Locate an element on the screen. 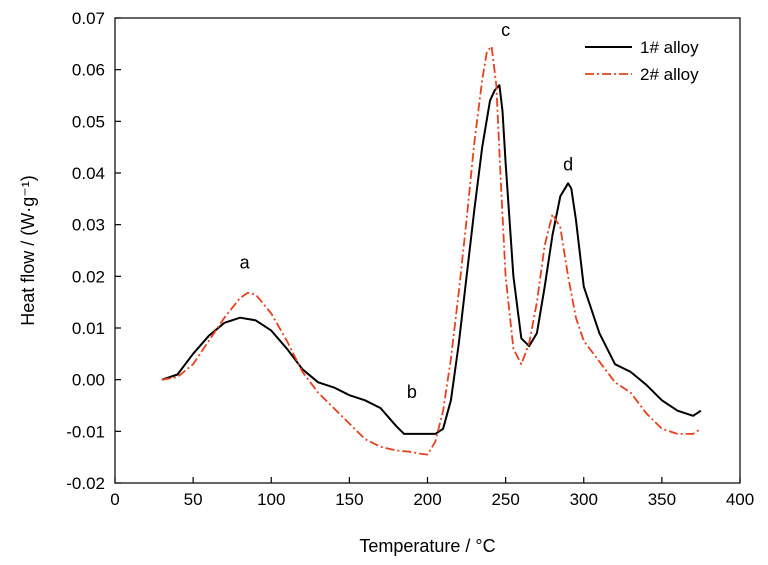  annotation-d: d is located at coordinates (568, 164).